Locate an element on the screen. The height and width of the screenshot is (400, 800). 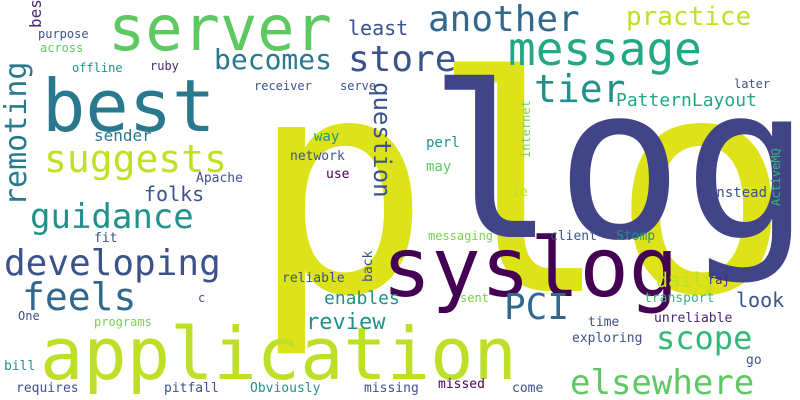
word-use: use is located at coordinates (338, 174).